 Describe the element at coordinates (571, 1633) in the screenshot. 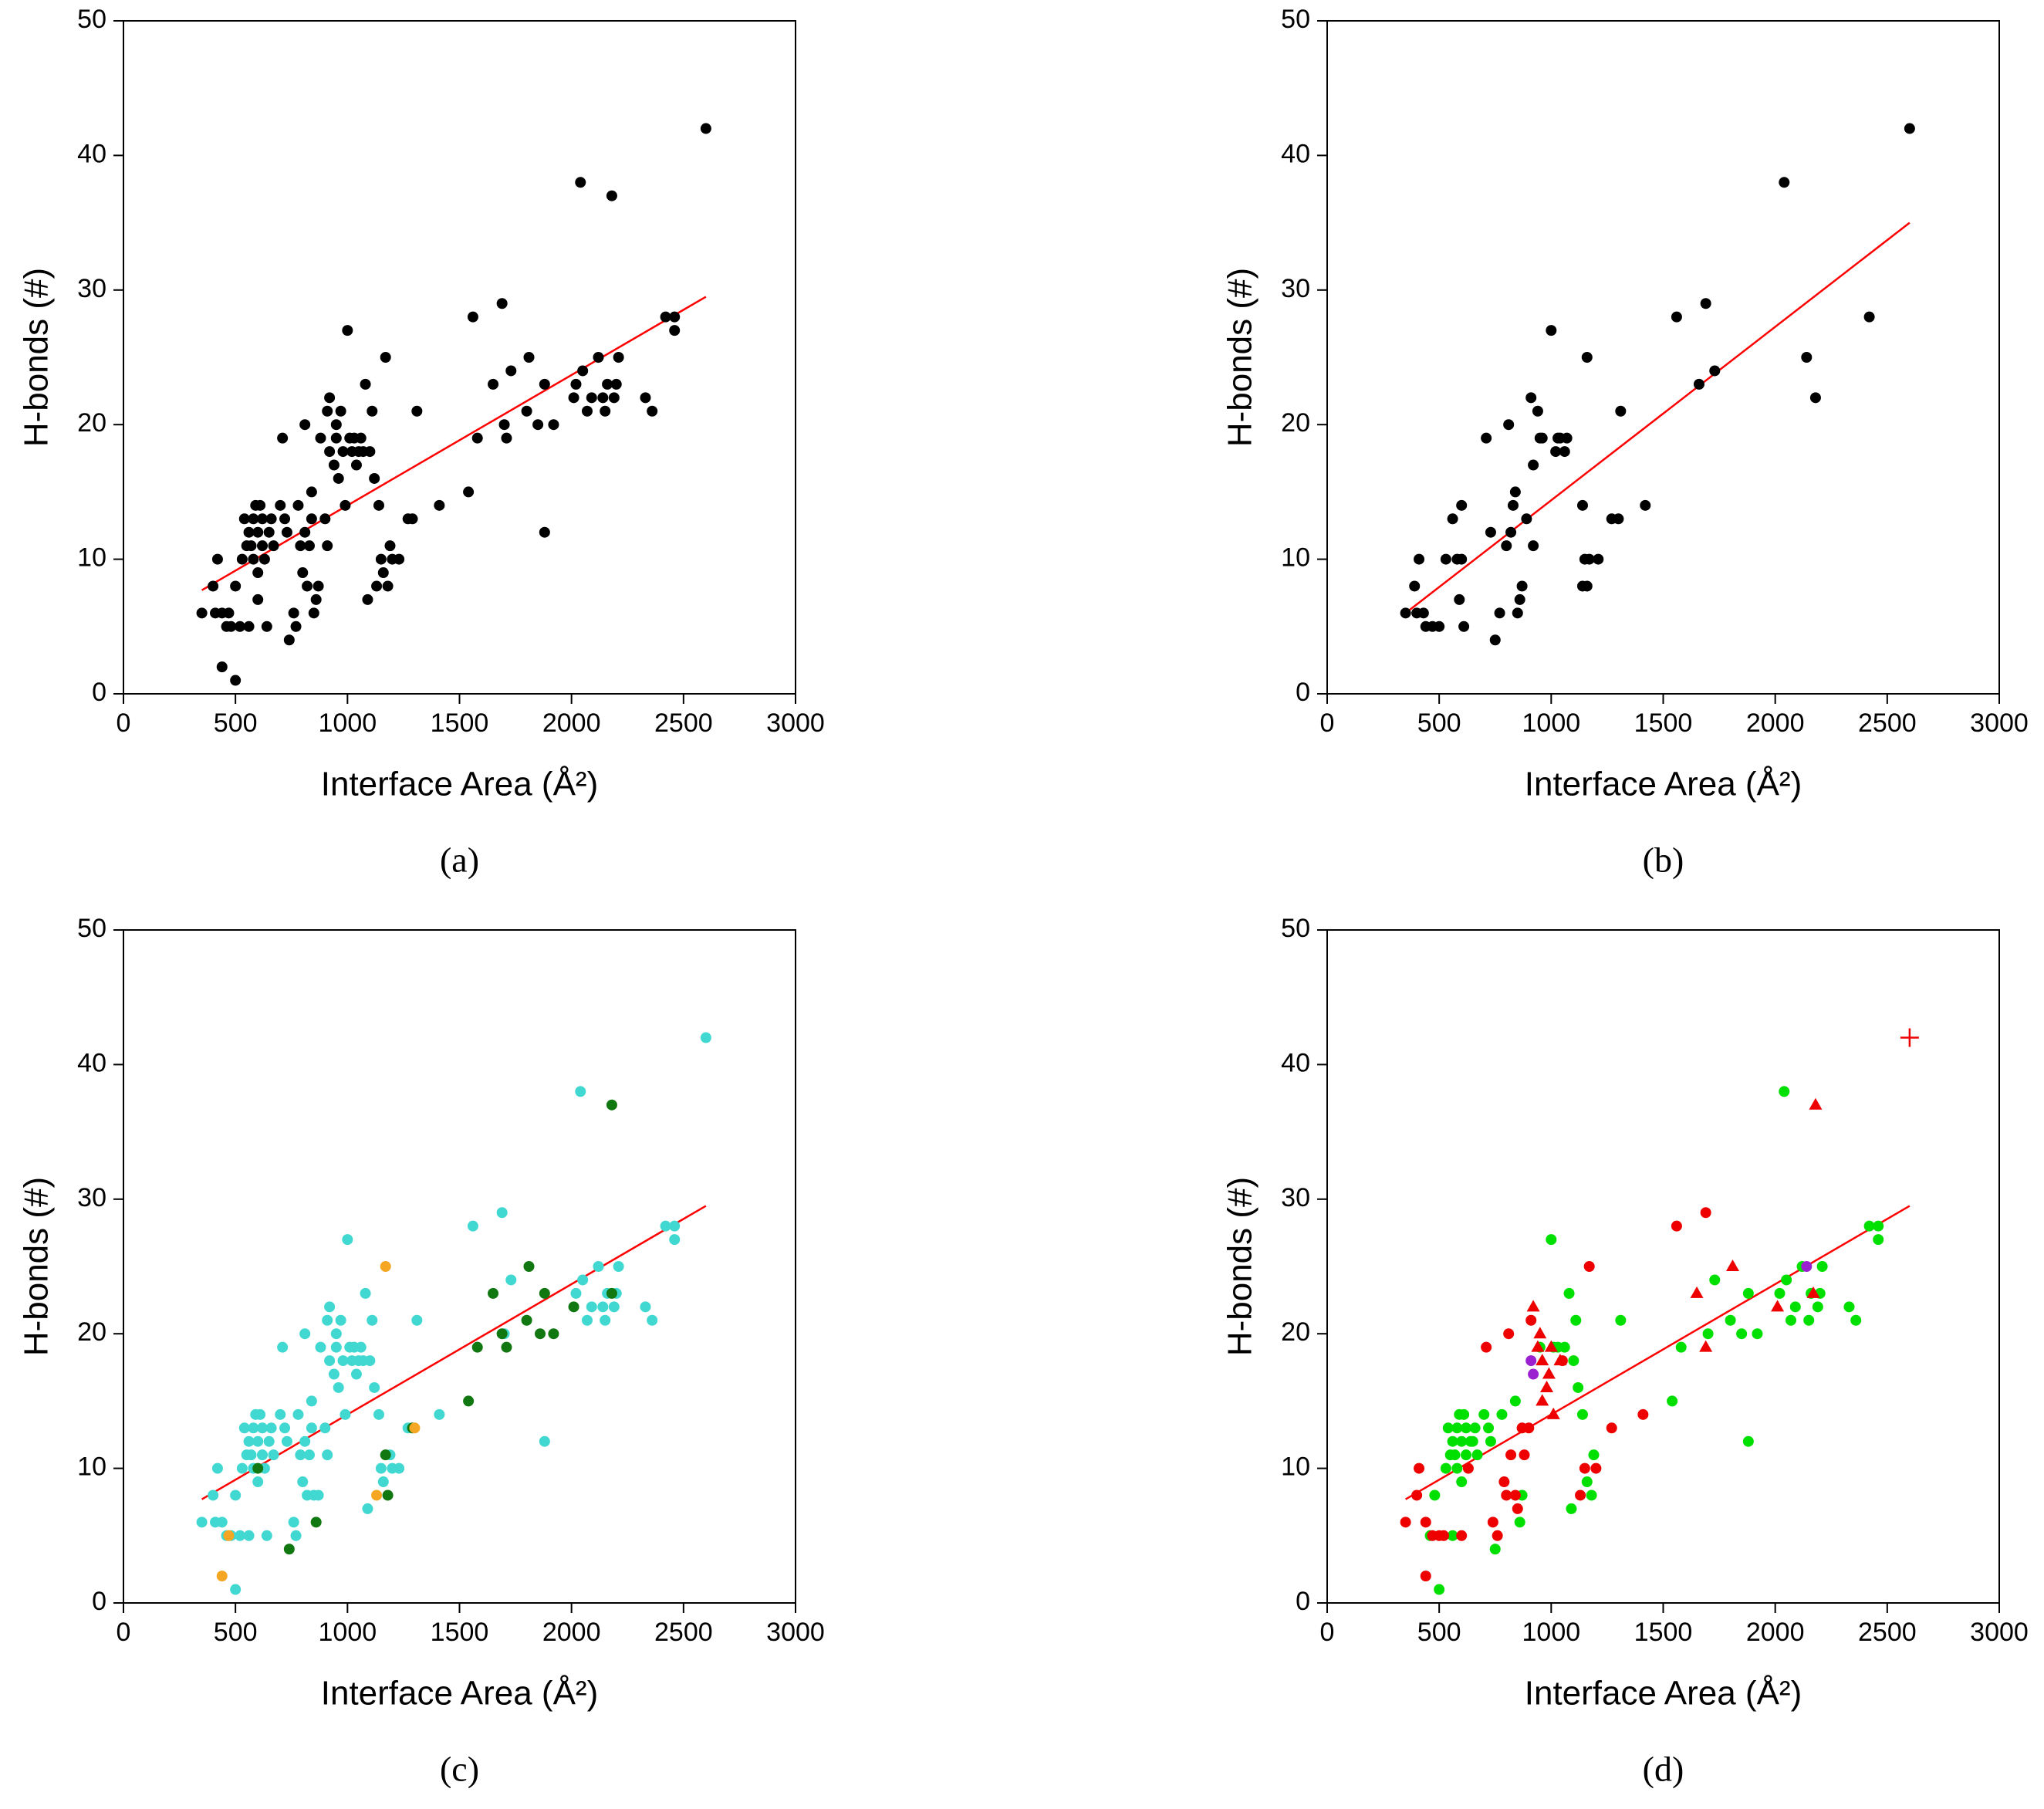

I see `x-tick-label: 2000` at that location.